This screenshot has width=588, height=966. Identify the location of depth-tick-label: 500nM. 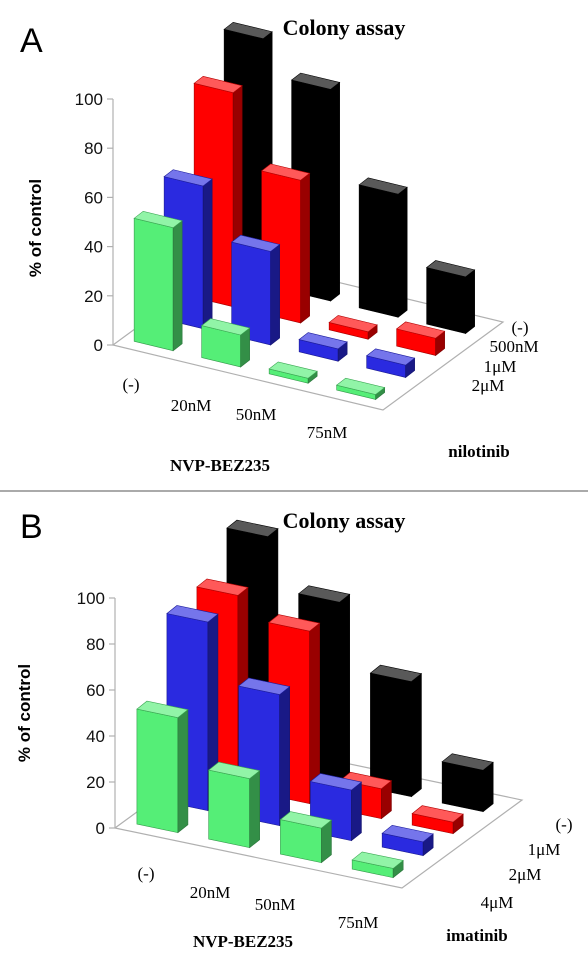
(513, 346).